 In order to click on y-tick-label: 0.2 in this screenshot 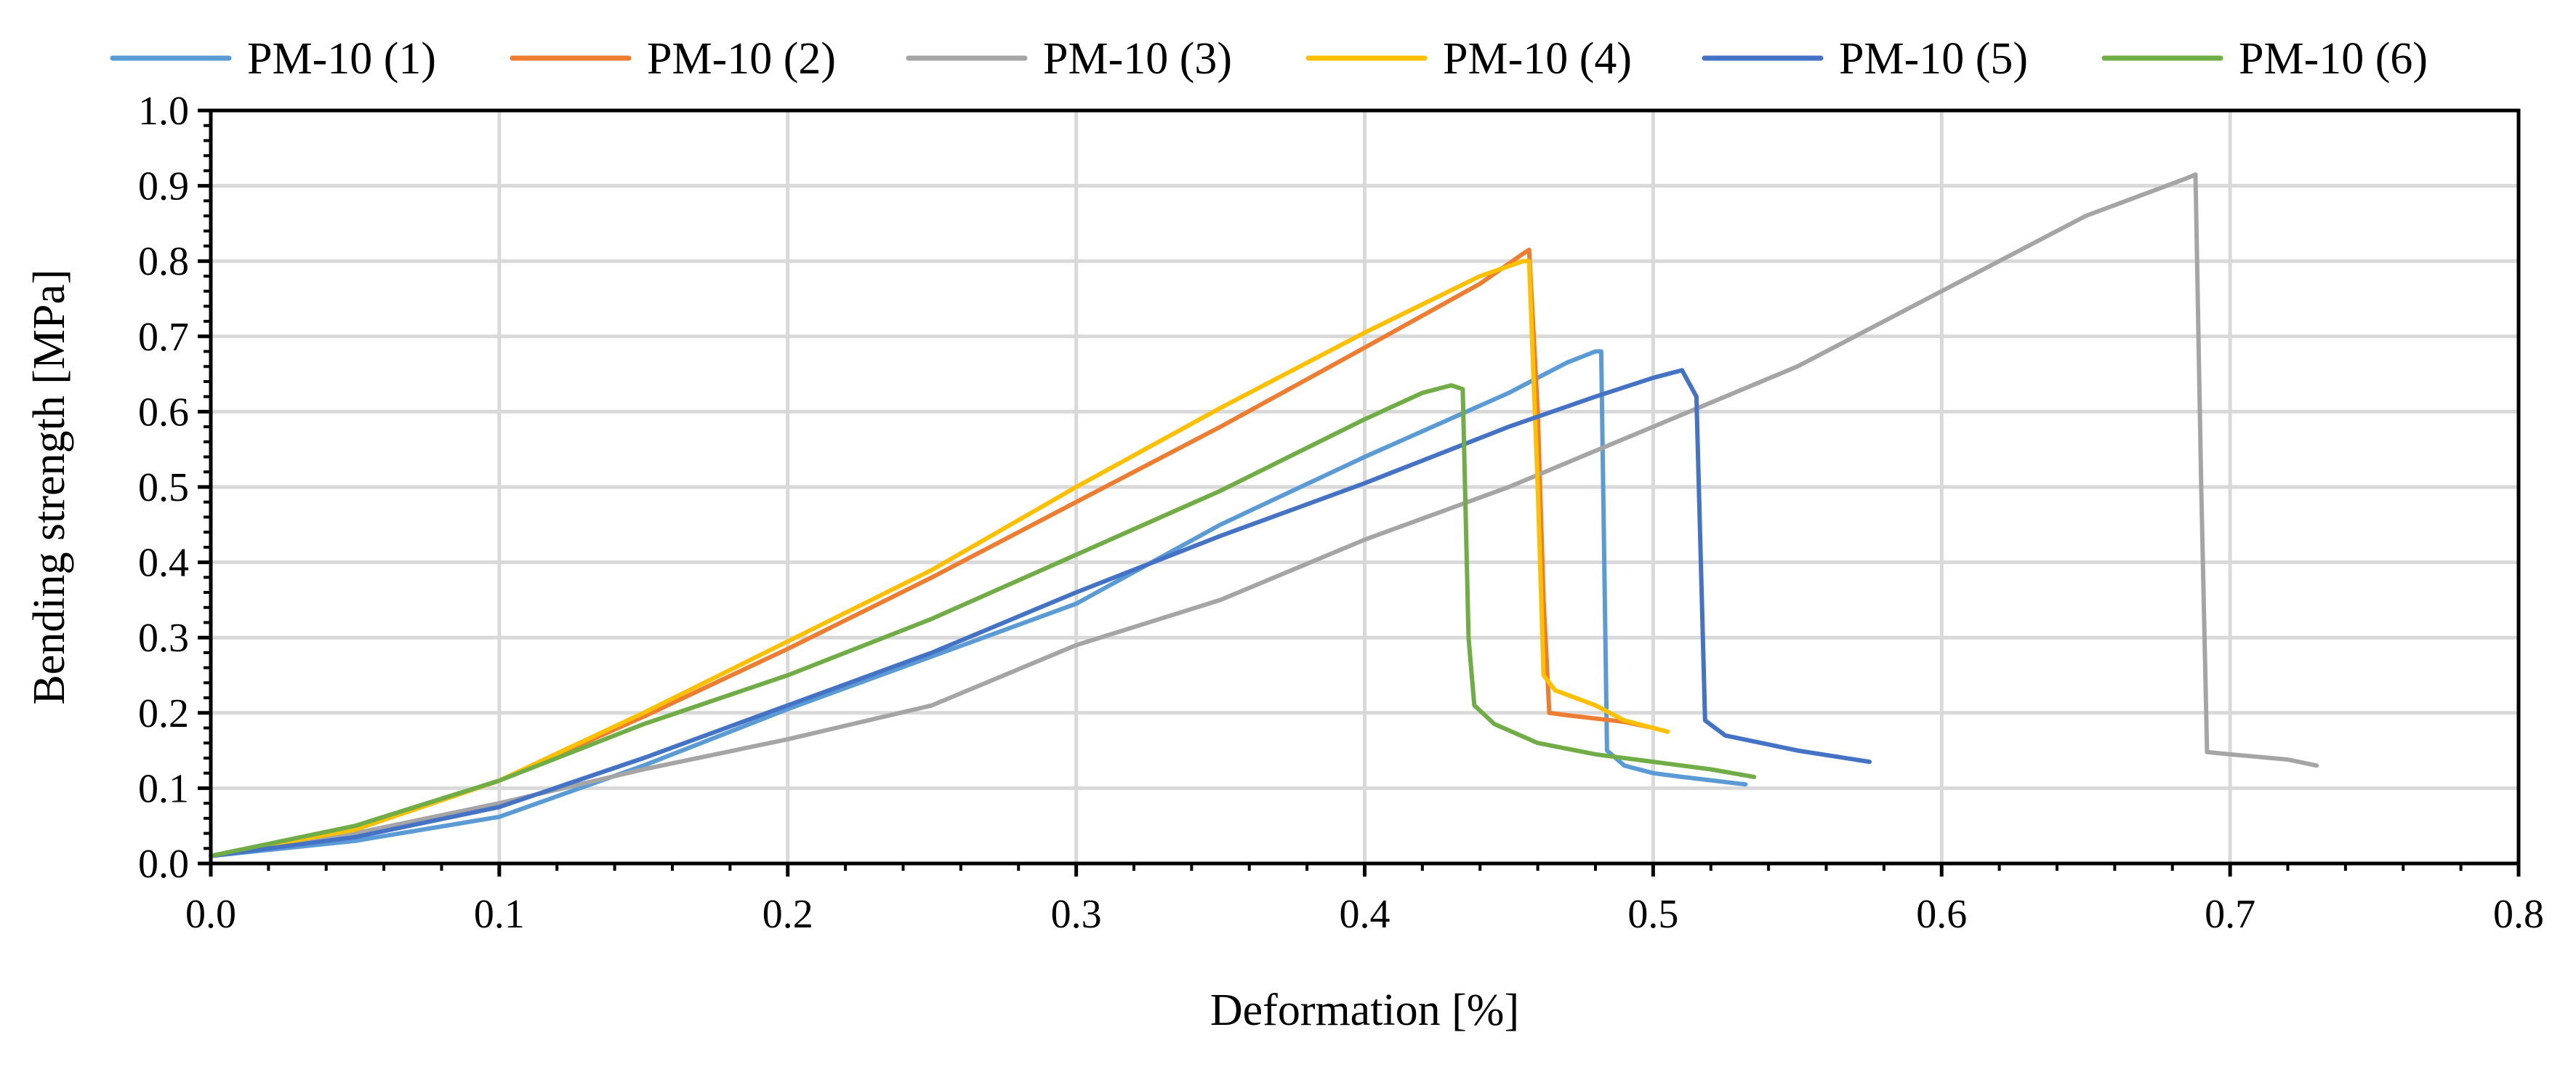, I will do `click(163, 713)`.